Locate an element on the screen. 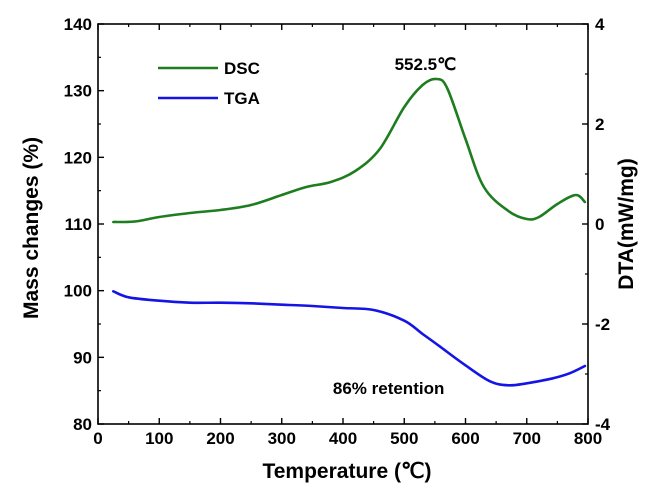  x-axis-title: Temperature (℃) is located at coordinates (346, 471).